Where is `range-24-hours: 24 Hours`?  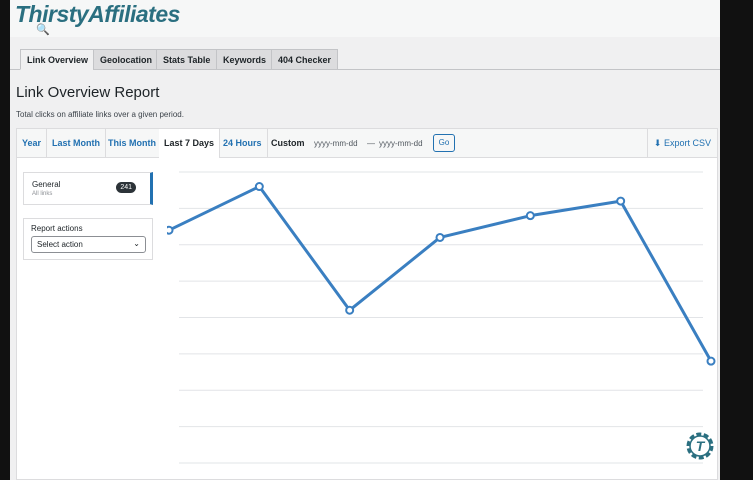
range-24-hours: 24 Hours is located at coordinates (243, 143).